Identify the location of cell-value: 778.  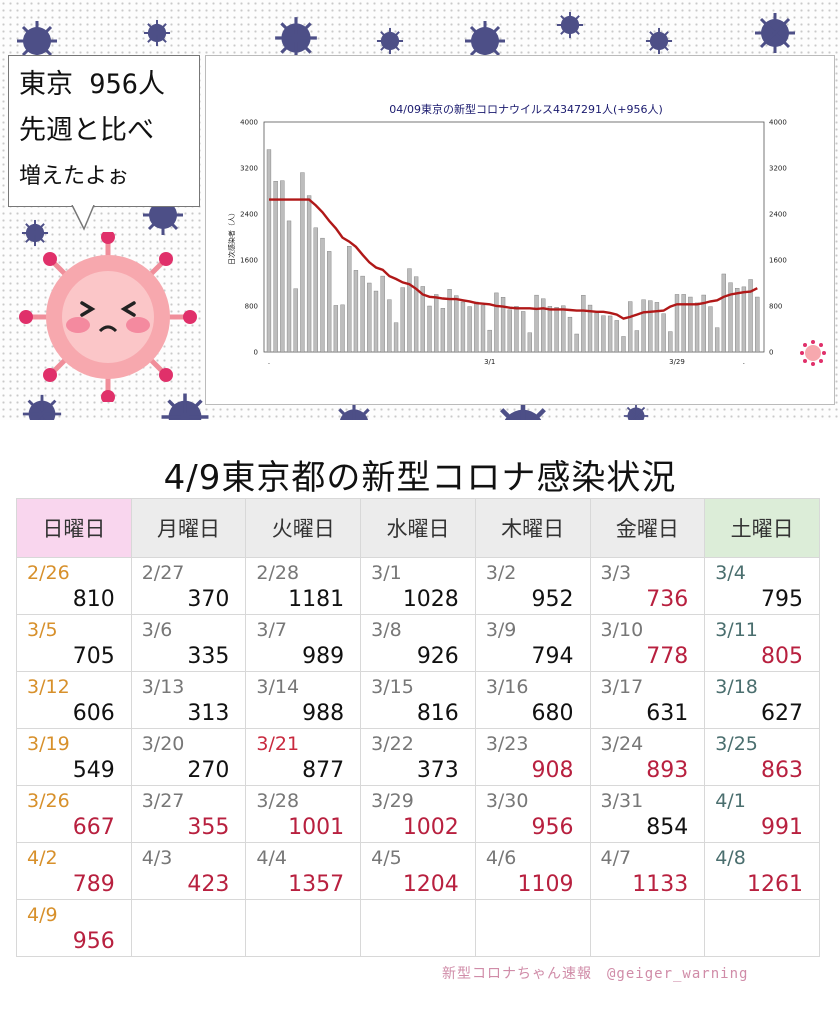
(667, 656).